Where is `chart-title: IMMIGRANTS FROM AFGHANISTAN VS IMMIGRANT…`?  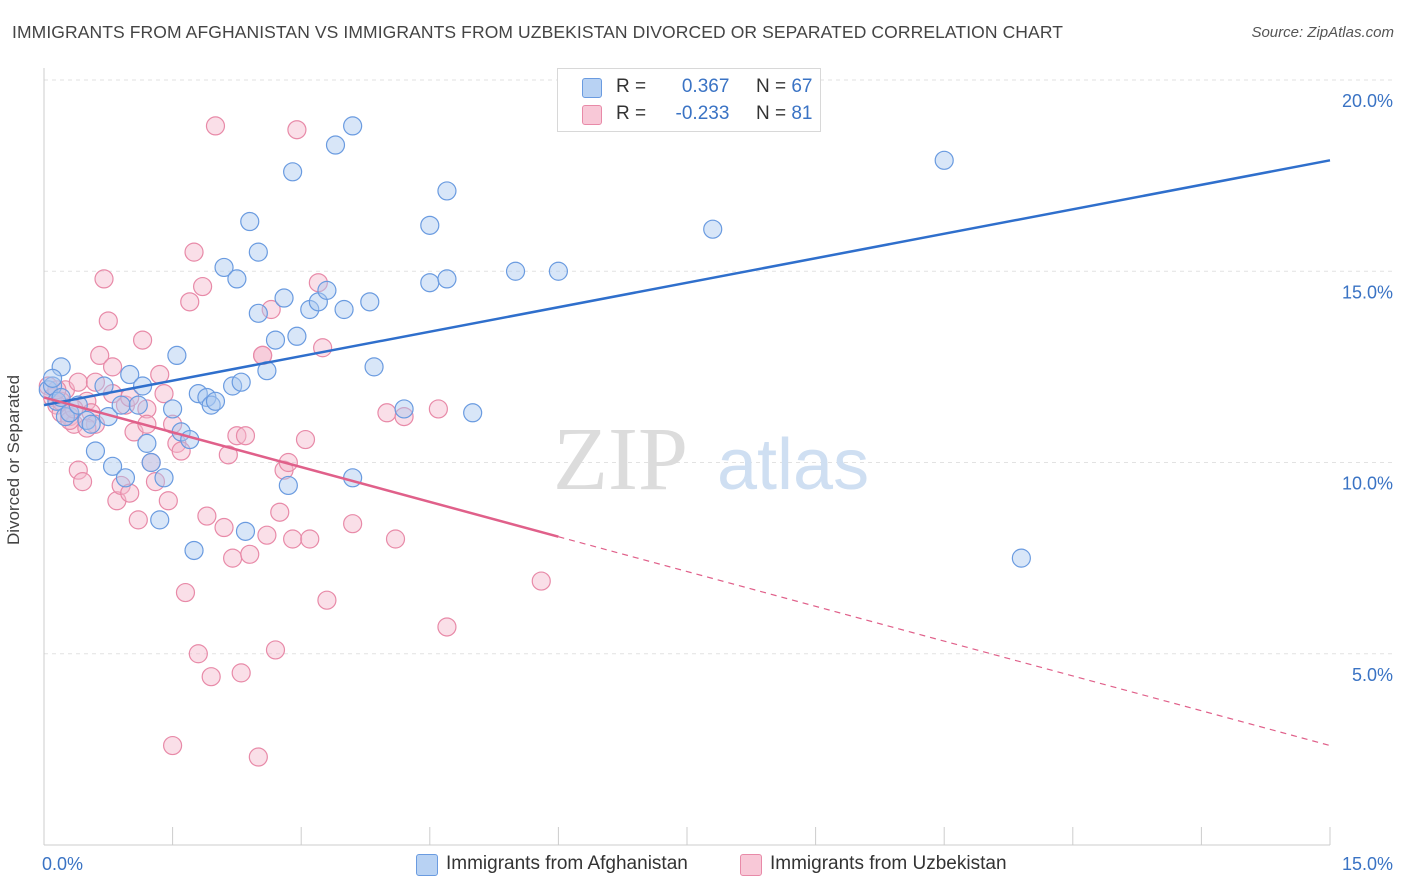 chart-title: IMMIGRANTS FROM AFGHANISTAN VS IMMIGRANT… is located at coordinates (538, 32).